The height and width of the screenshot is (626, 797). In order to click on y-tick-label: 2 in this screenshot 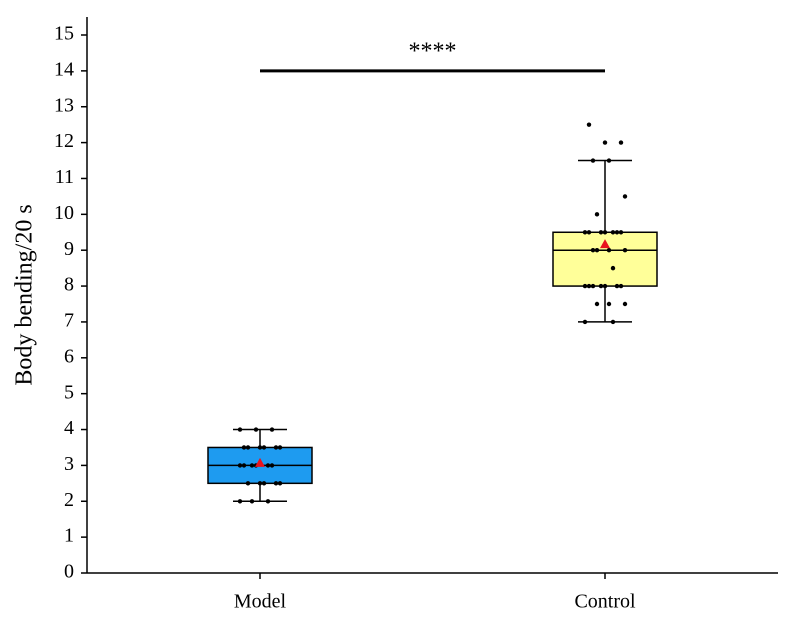, I will do `click(69, 500)`.